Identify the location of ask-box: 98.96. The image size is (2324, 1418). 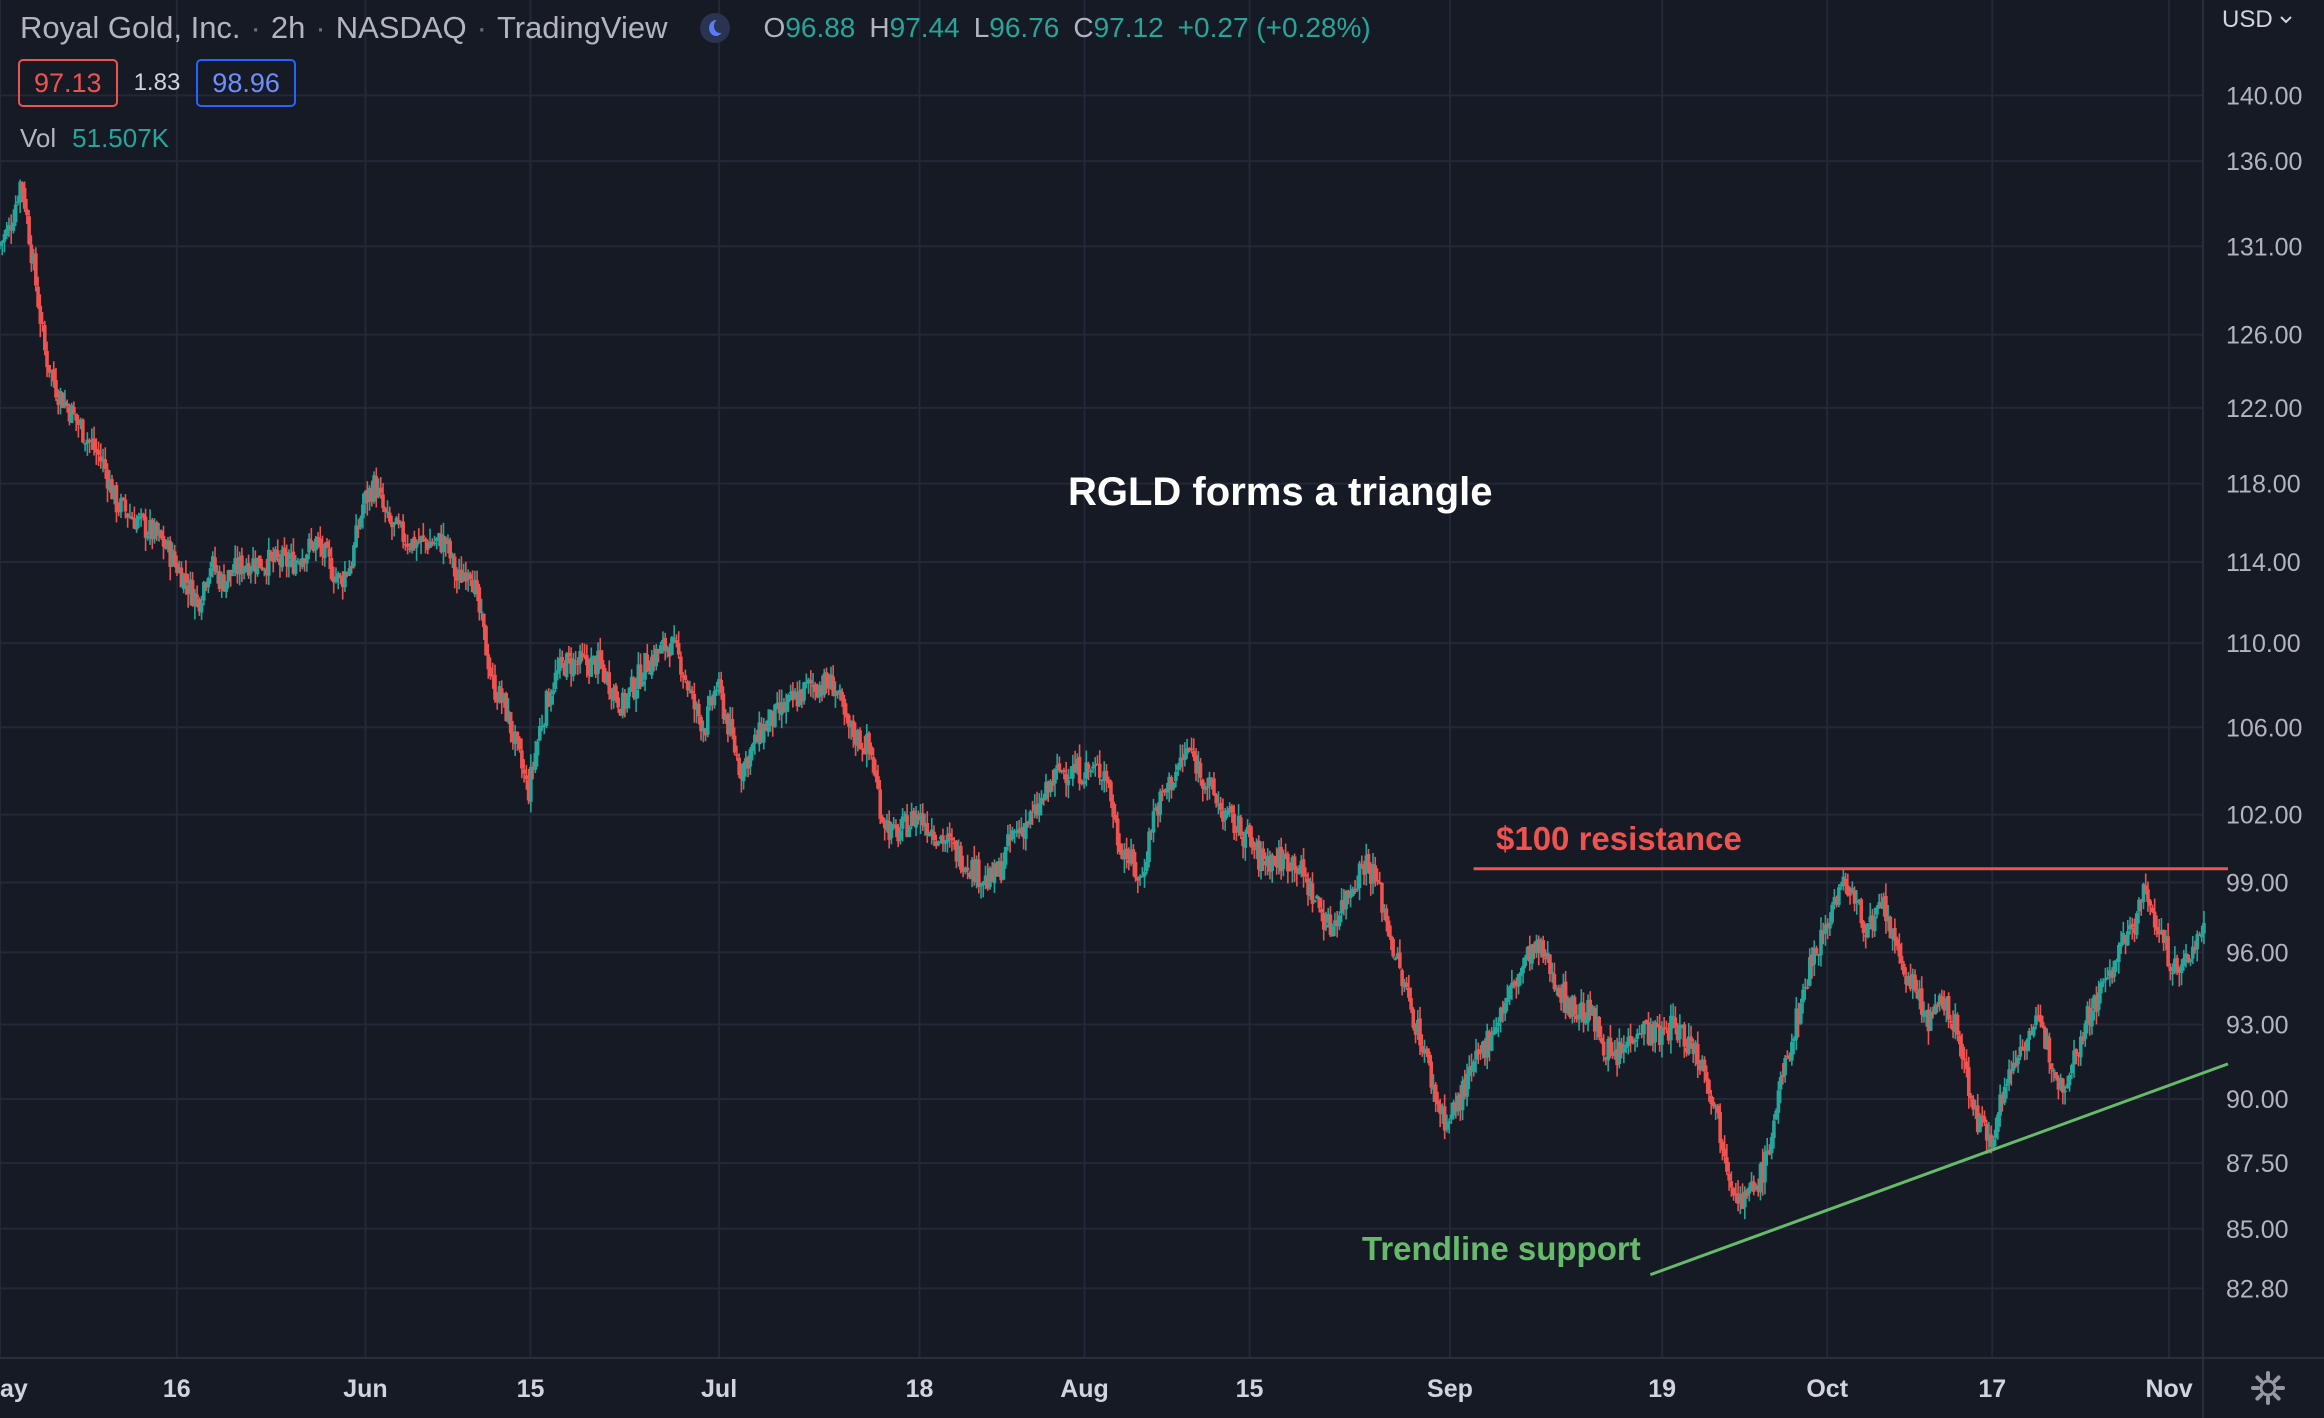
(246, 83).